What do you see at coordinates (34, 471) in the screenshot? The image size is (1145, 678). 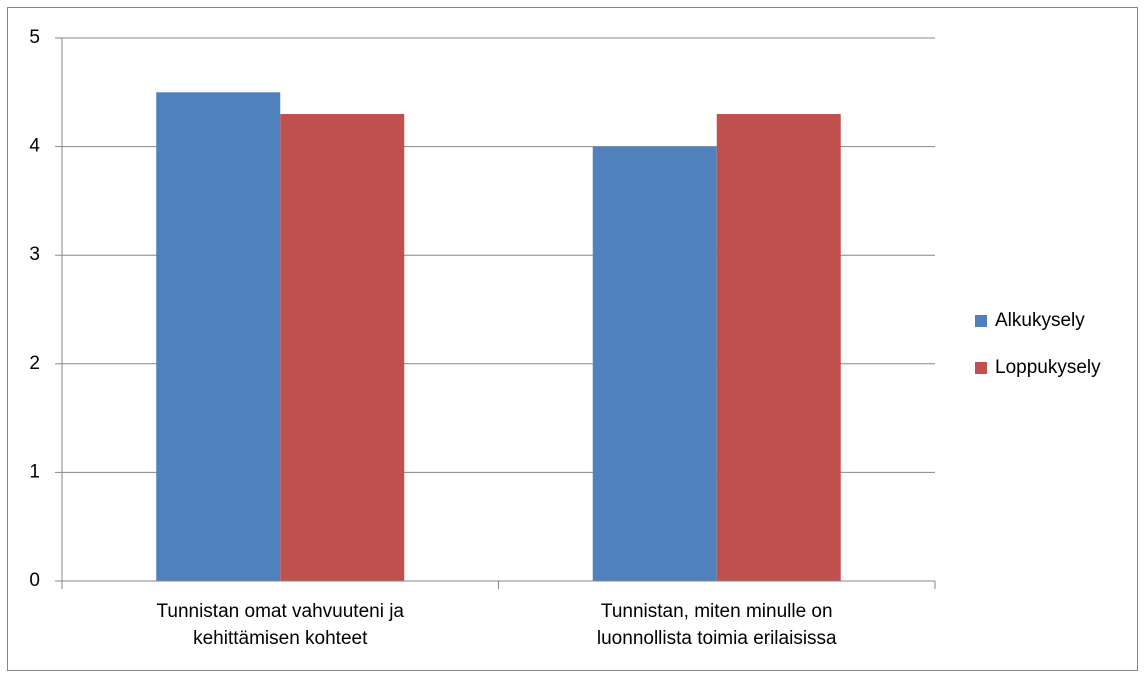 I see `y-tick-label: 1` at bounding box center [34, 471].